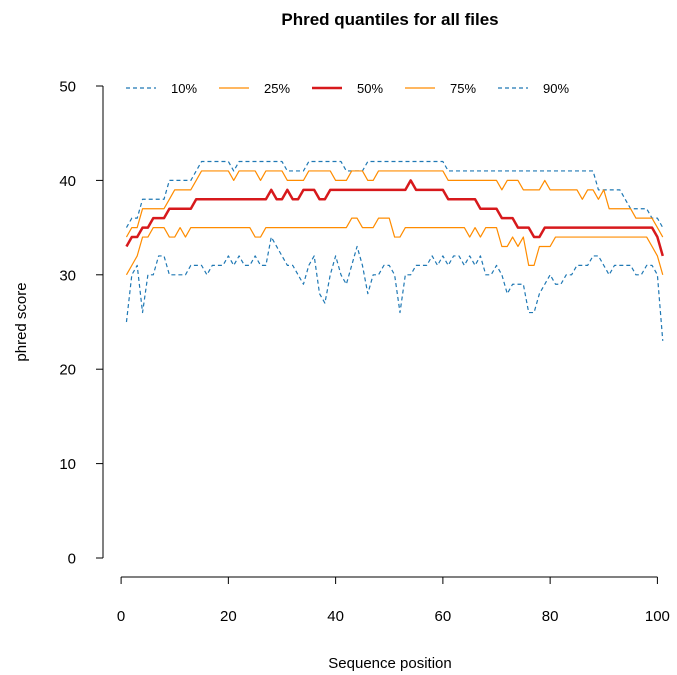  I want to click on legend-label: 90%, so click(556, 88).